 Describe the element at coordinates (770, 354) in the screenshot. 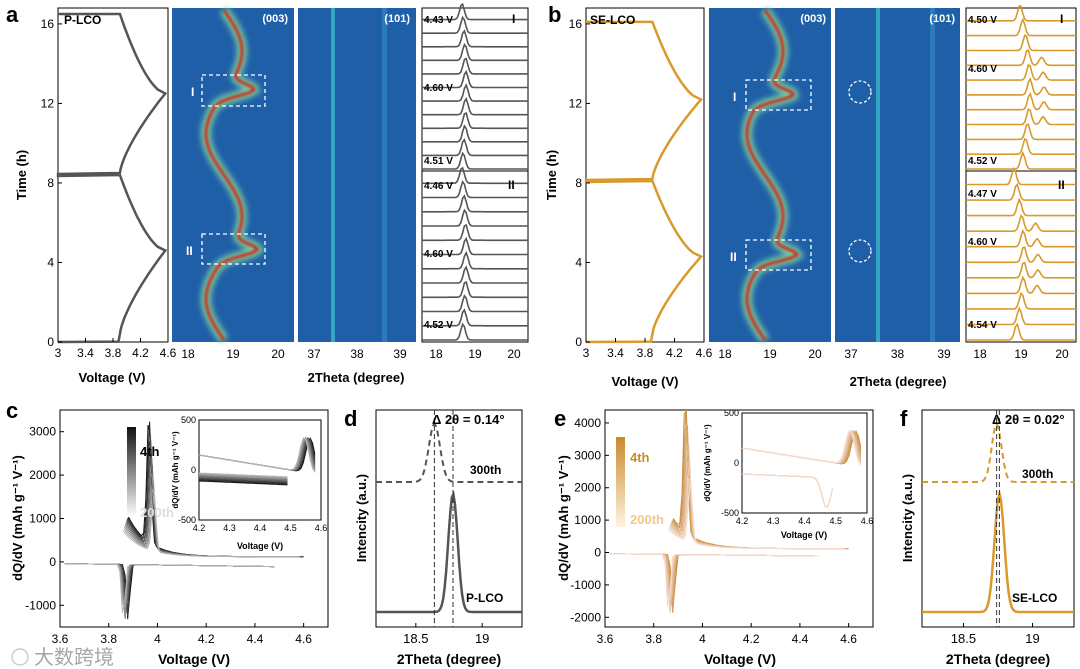

I see `panel-b-003-tick: 19` at that location.